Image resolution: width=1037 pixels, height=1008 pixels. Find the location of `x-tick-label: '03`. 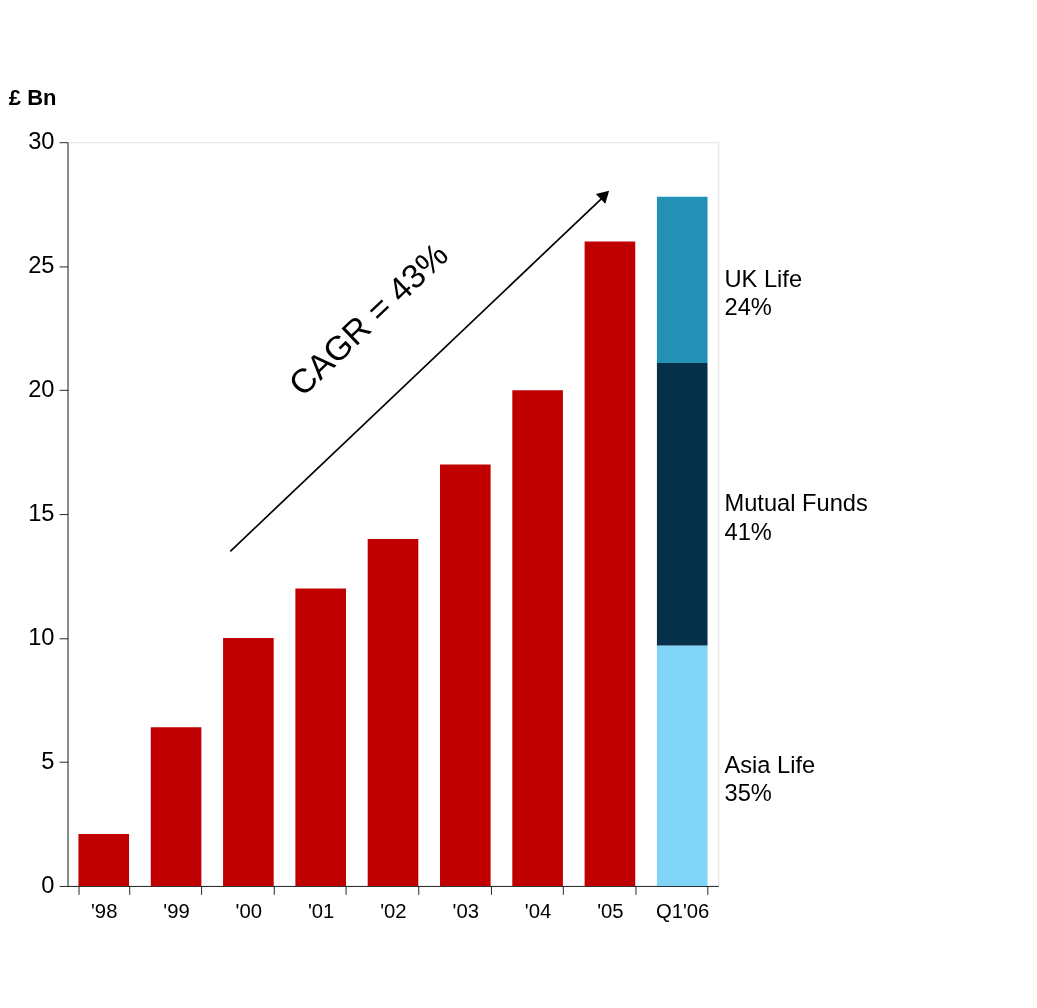

x-tick-label: '03 is located at coordinates (465, 910).